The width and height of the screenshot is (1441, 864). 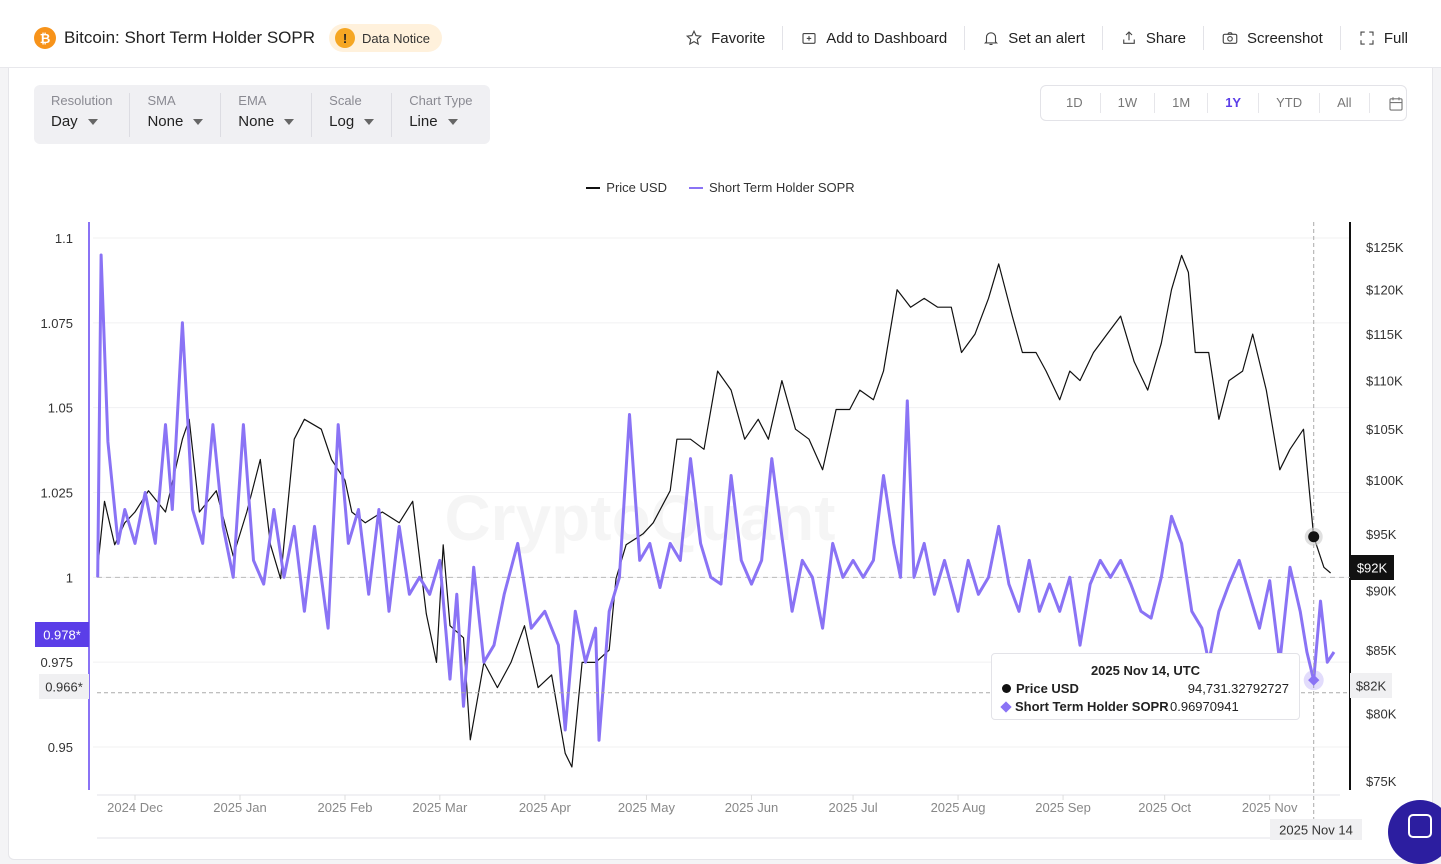 What do you see at coordinates (1385, 429) in the screenshot?
I see `y-right-tick-label: $105K` at bounding box center [1385, 429].